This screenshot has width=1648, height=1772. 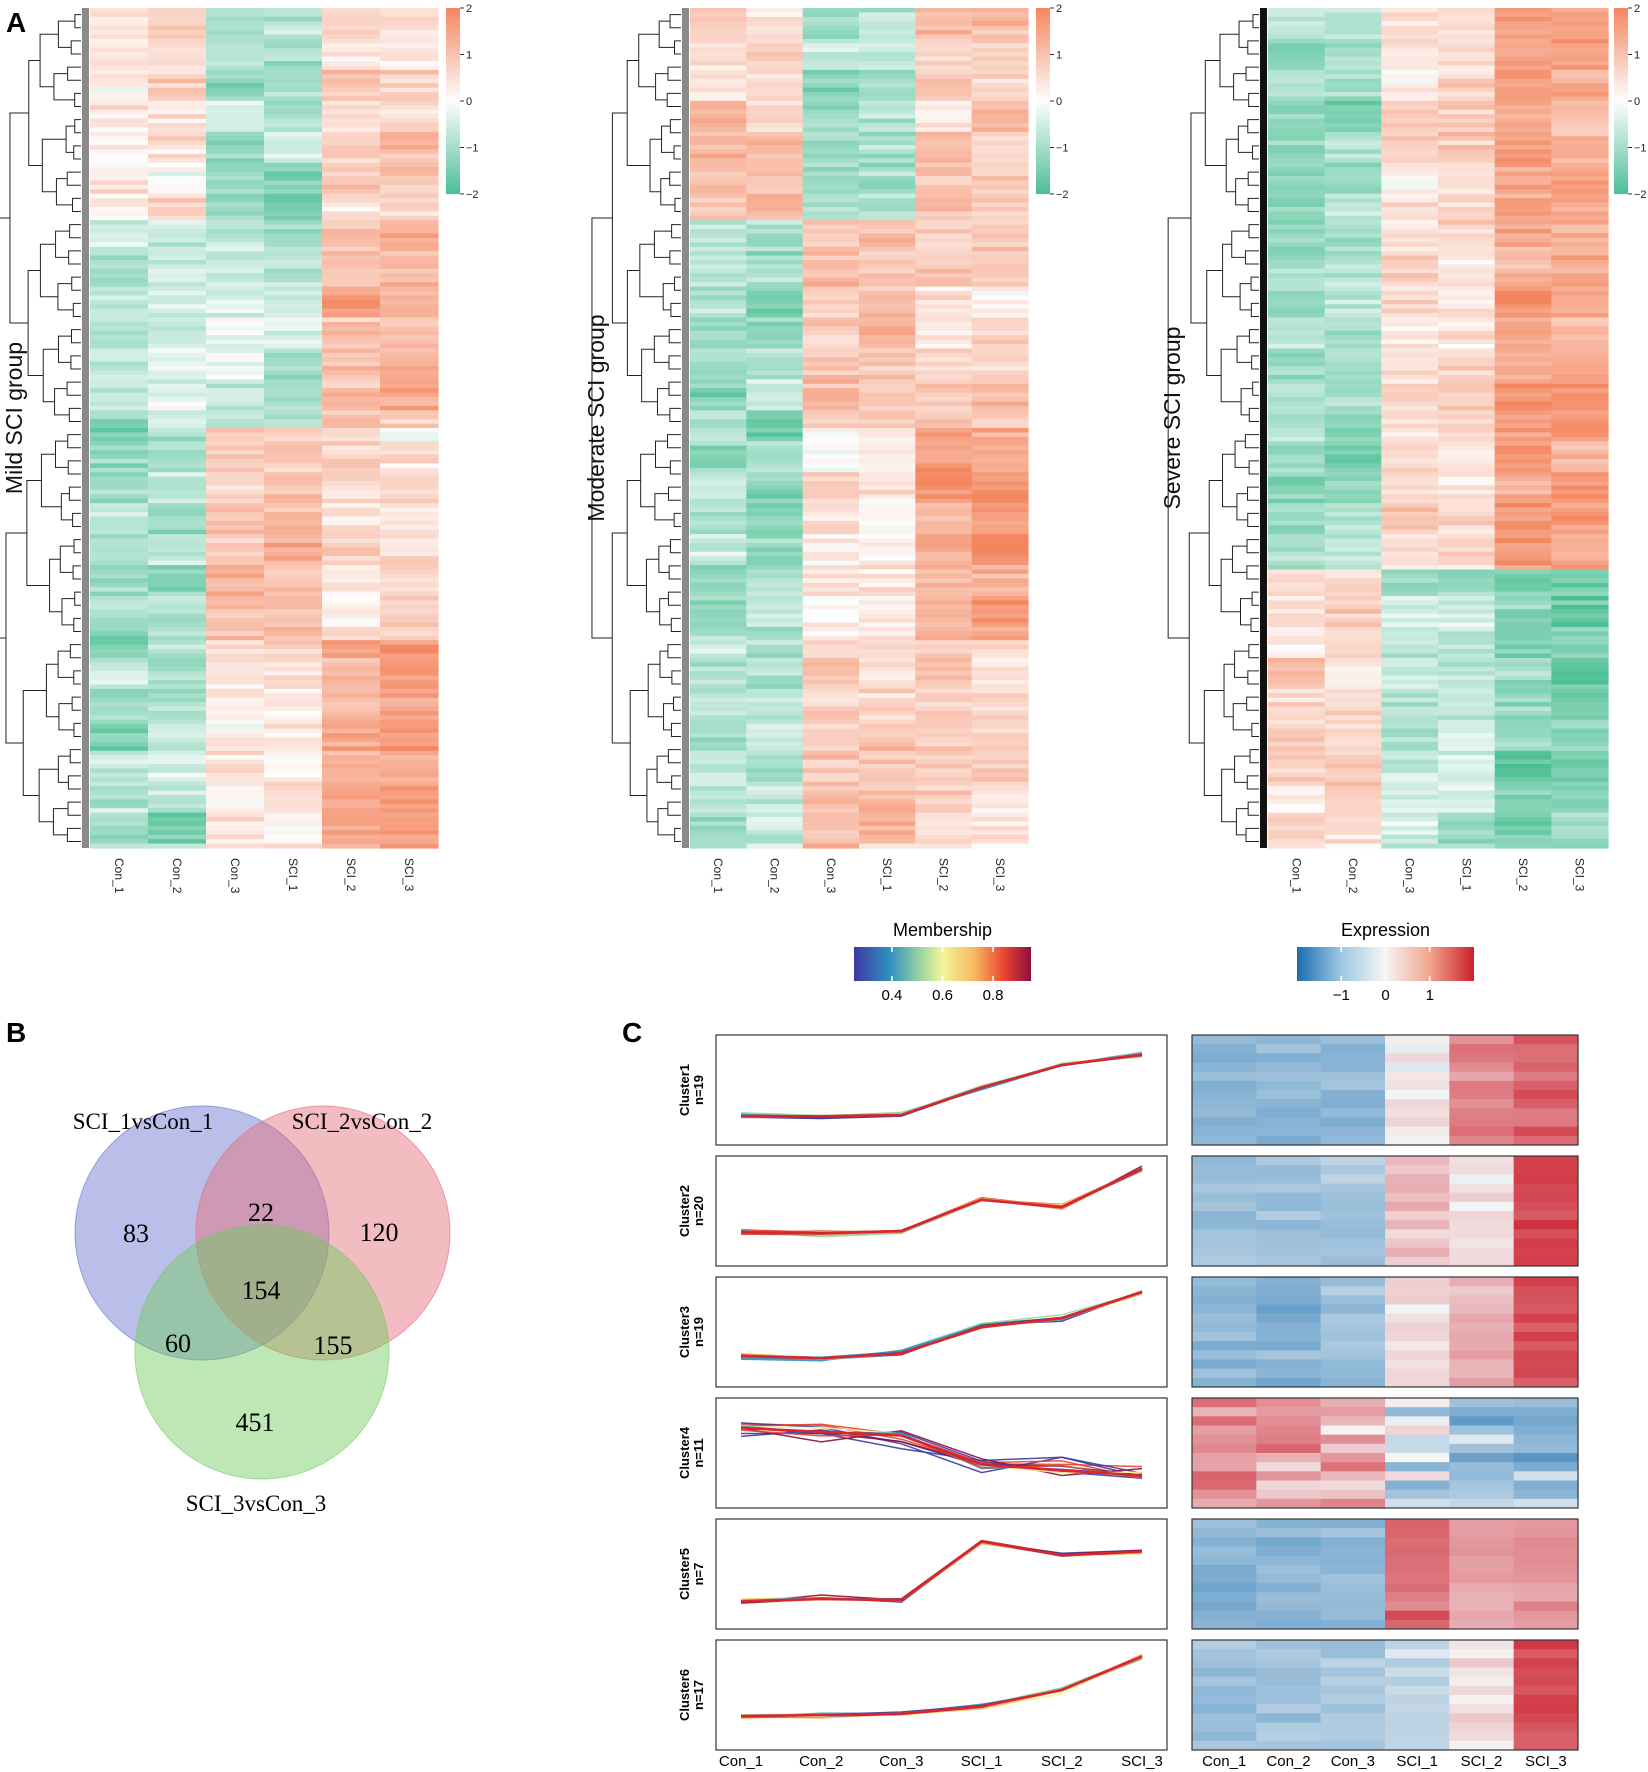 What do you see at coordinates (119, 876) in the screenshot?
I see `column-label: Con_1` at bounding box center [119, 876].